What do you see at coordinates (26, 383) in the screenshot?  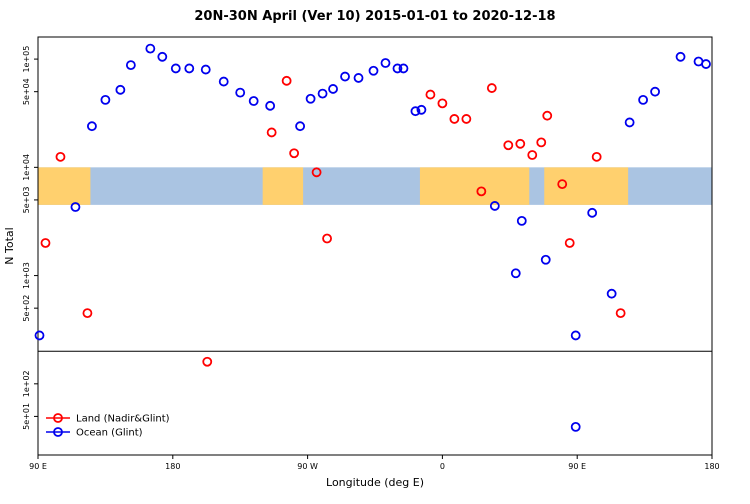 I see `y-tick-label: 1e+02` at bounding box center [26, 383].